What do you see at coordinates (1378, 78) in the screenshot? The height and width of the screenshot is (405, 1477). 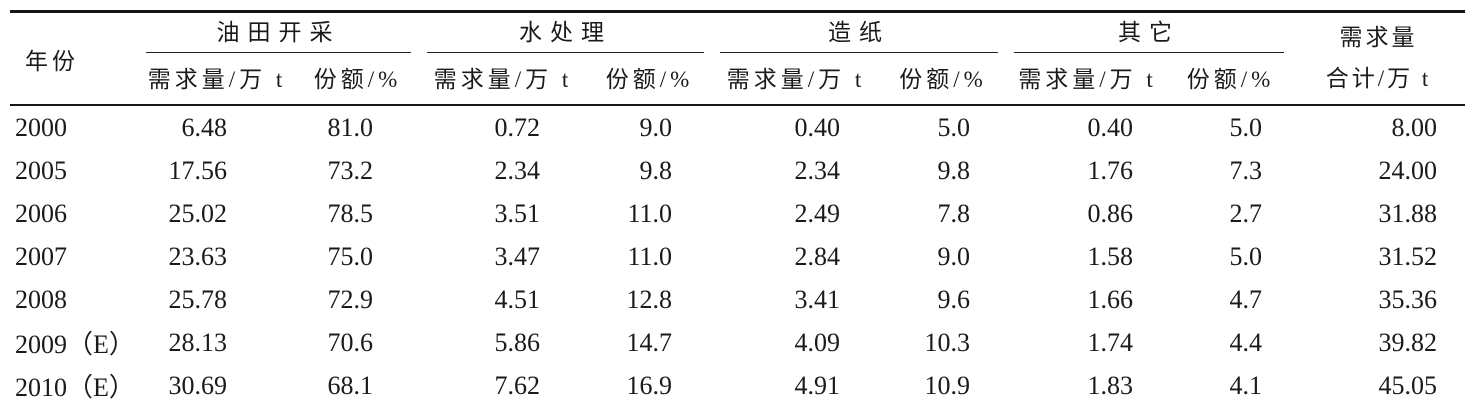 I see `total-header-line2: 合计/万 t` at bounding box center [1378, 78].